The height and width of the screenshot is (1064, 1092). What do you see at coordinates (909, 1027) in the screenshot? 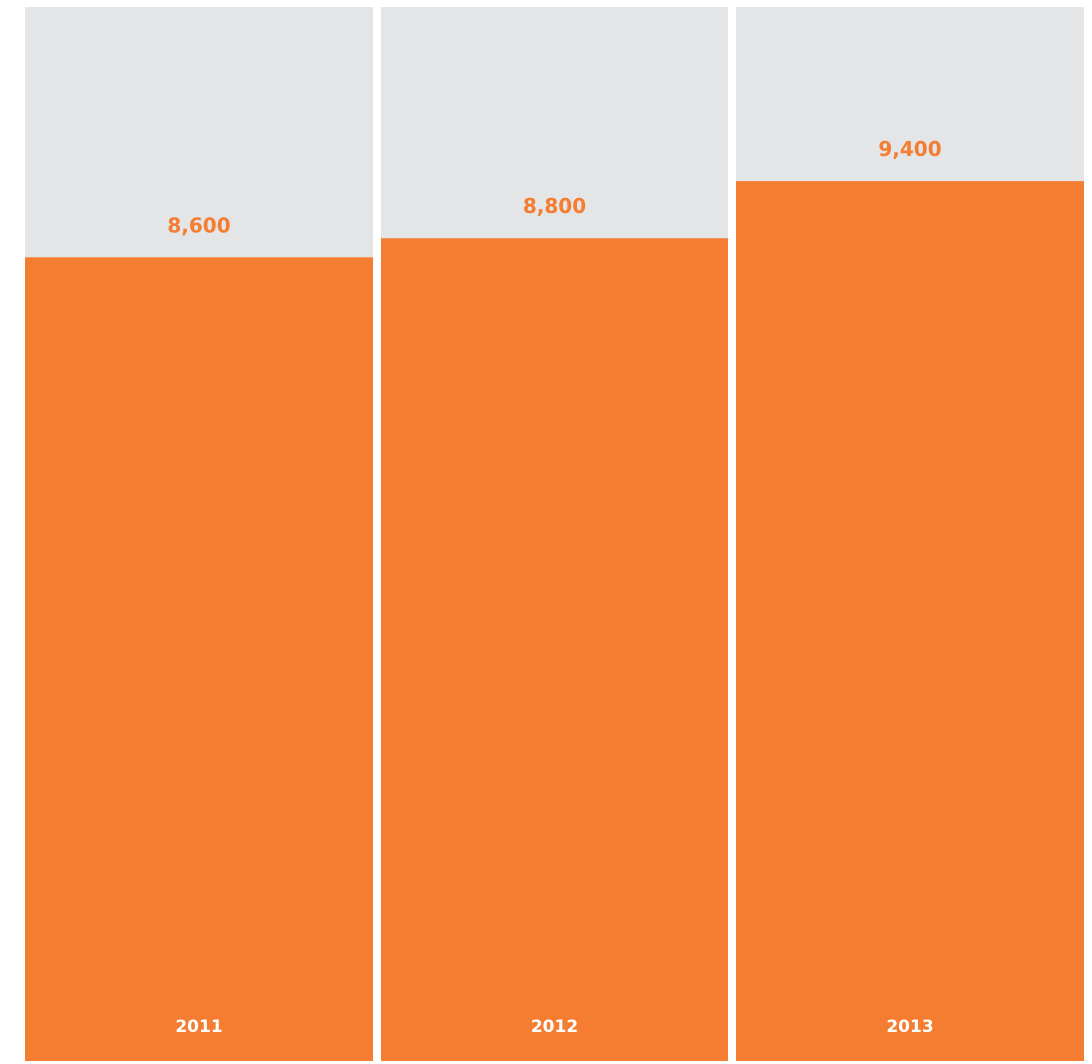
I see `category-label-2013: 2013` at bounding box center [909, 1027].